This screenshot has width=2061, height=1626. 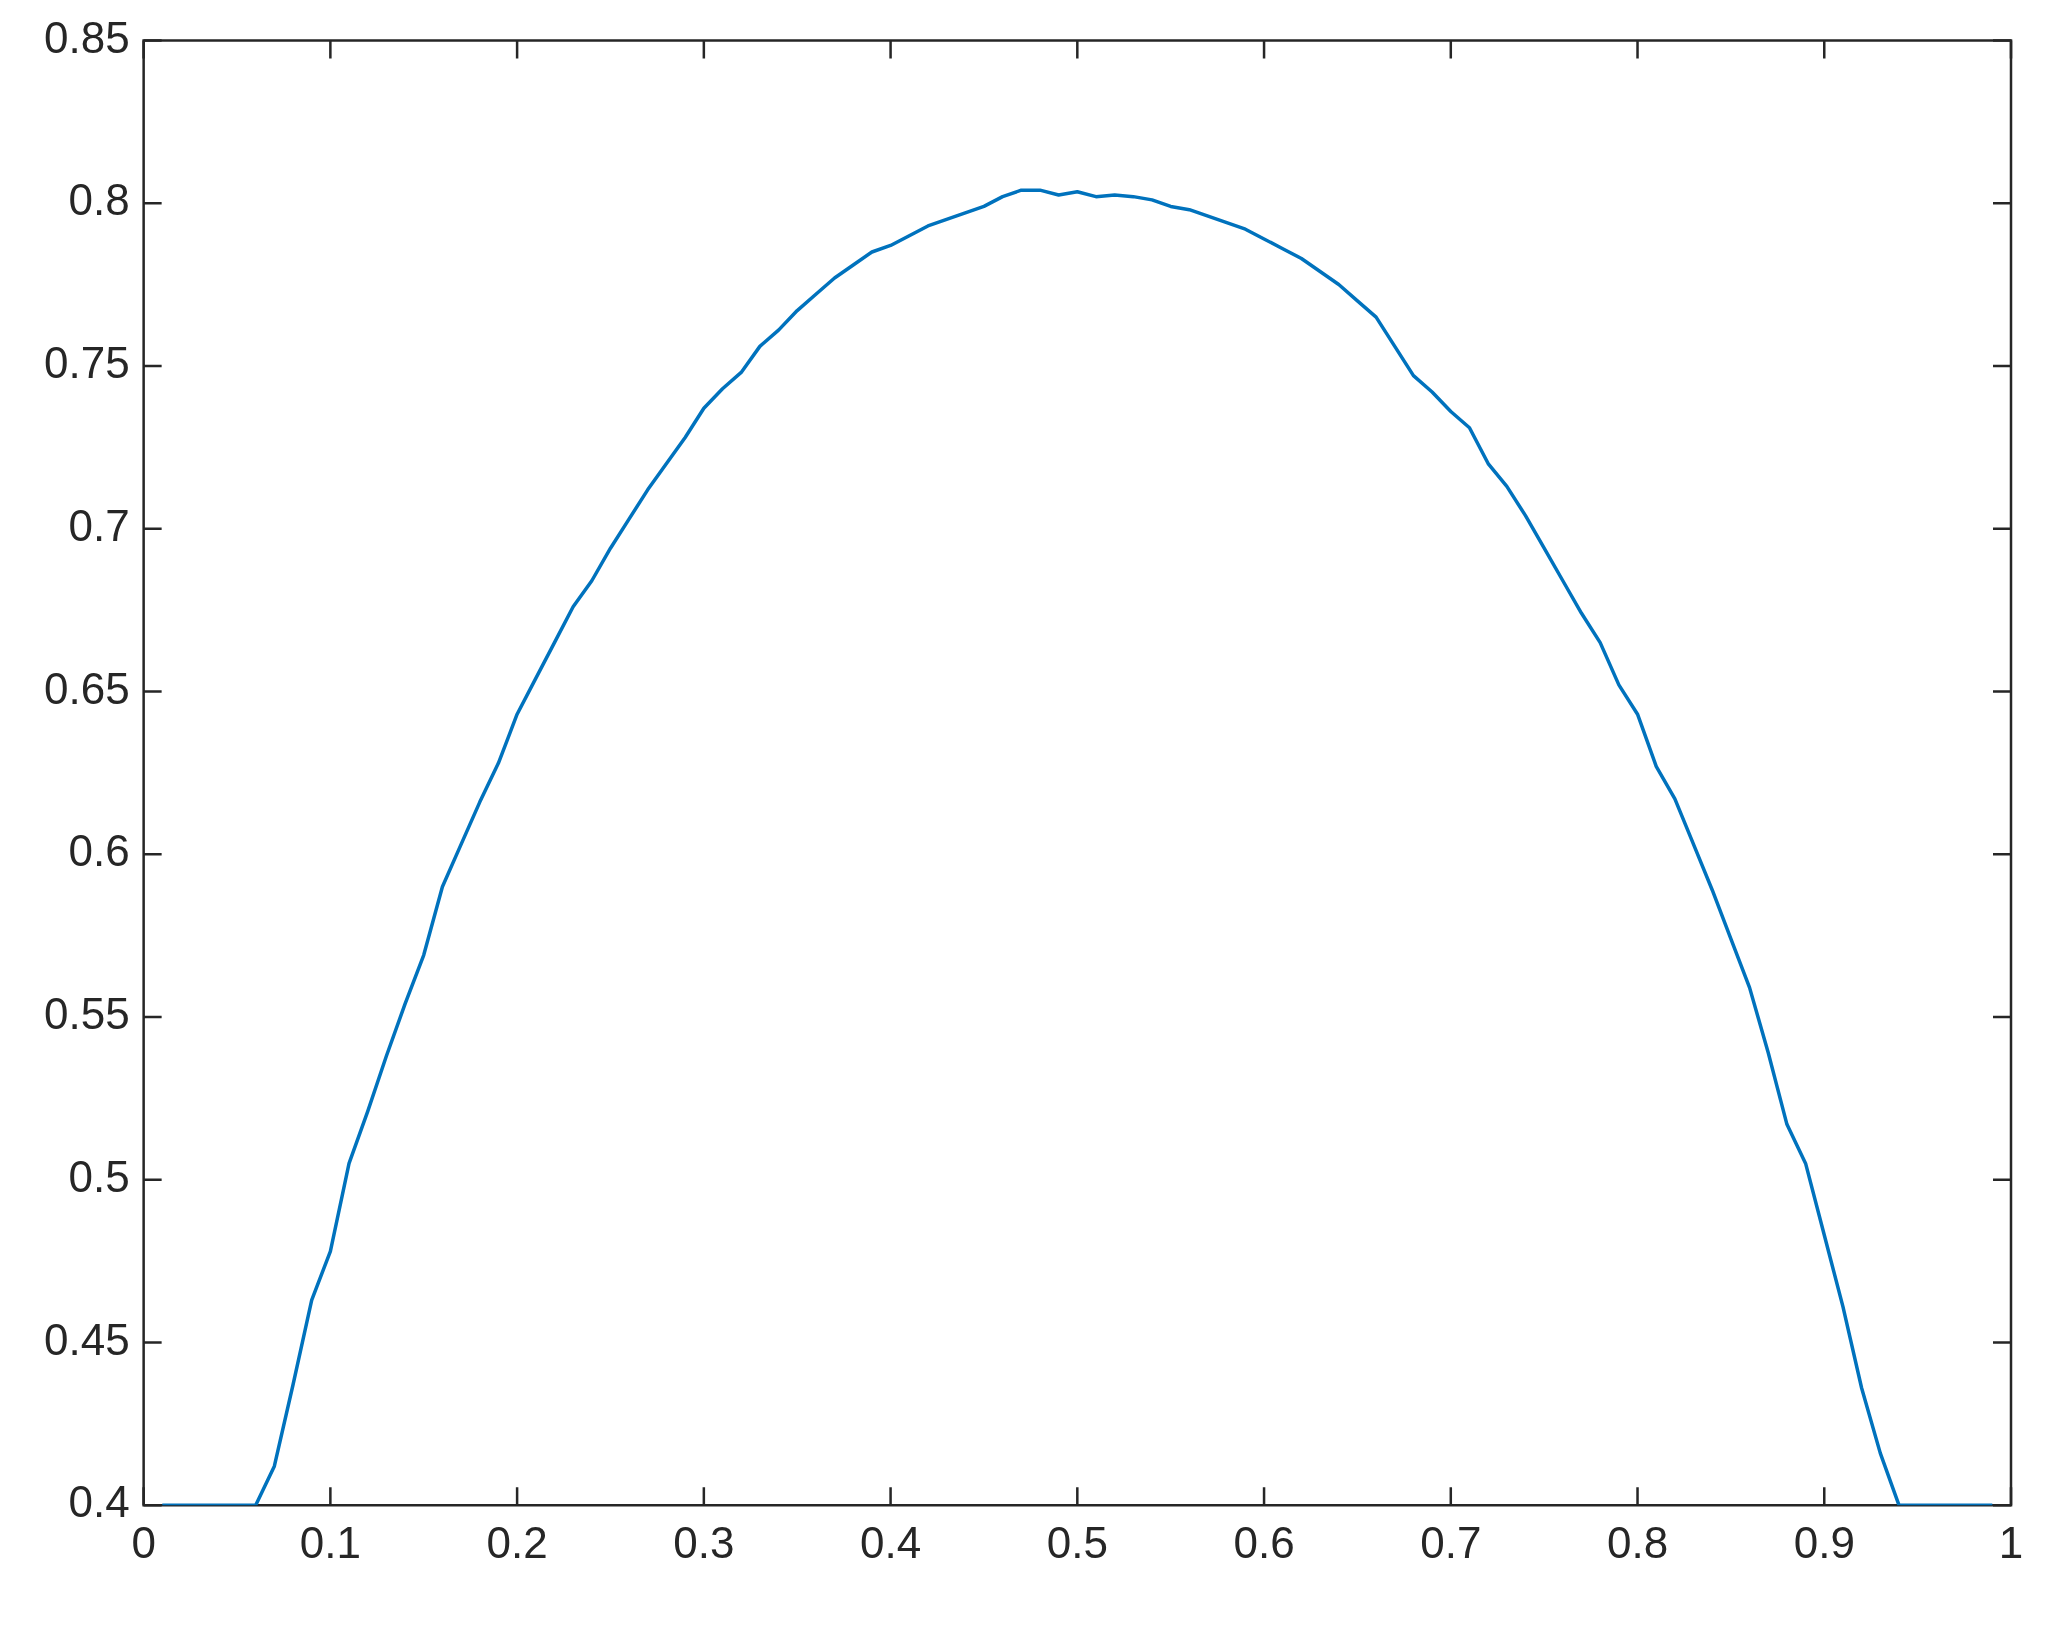 What do you see at coordinates (1637, 1542) in the screenshot?
I see `x-tick-label: 0.8` at bounding box center [1637, 1542].